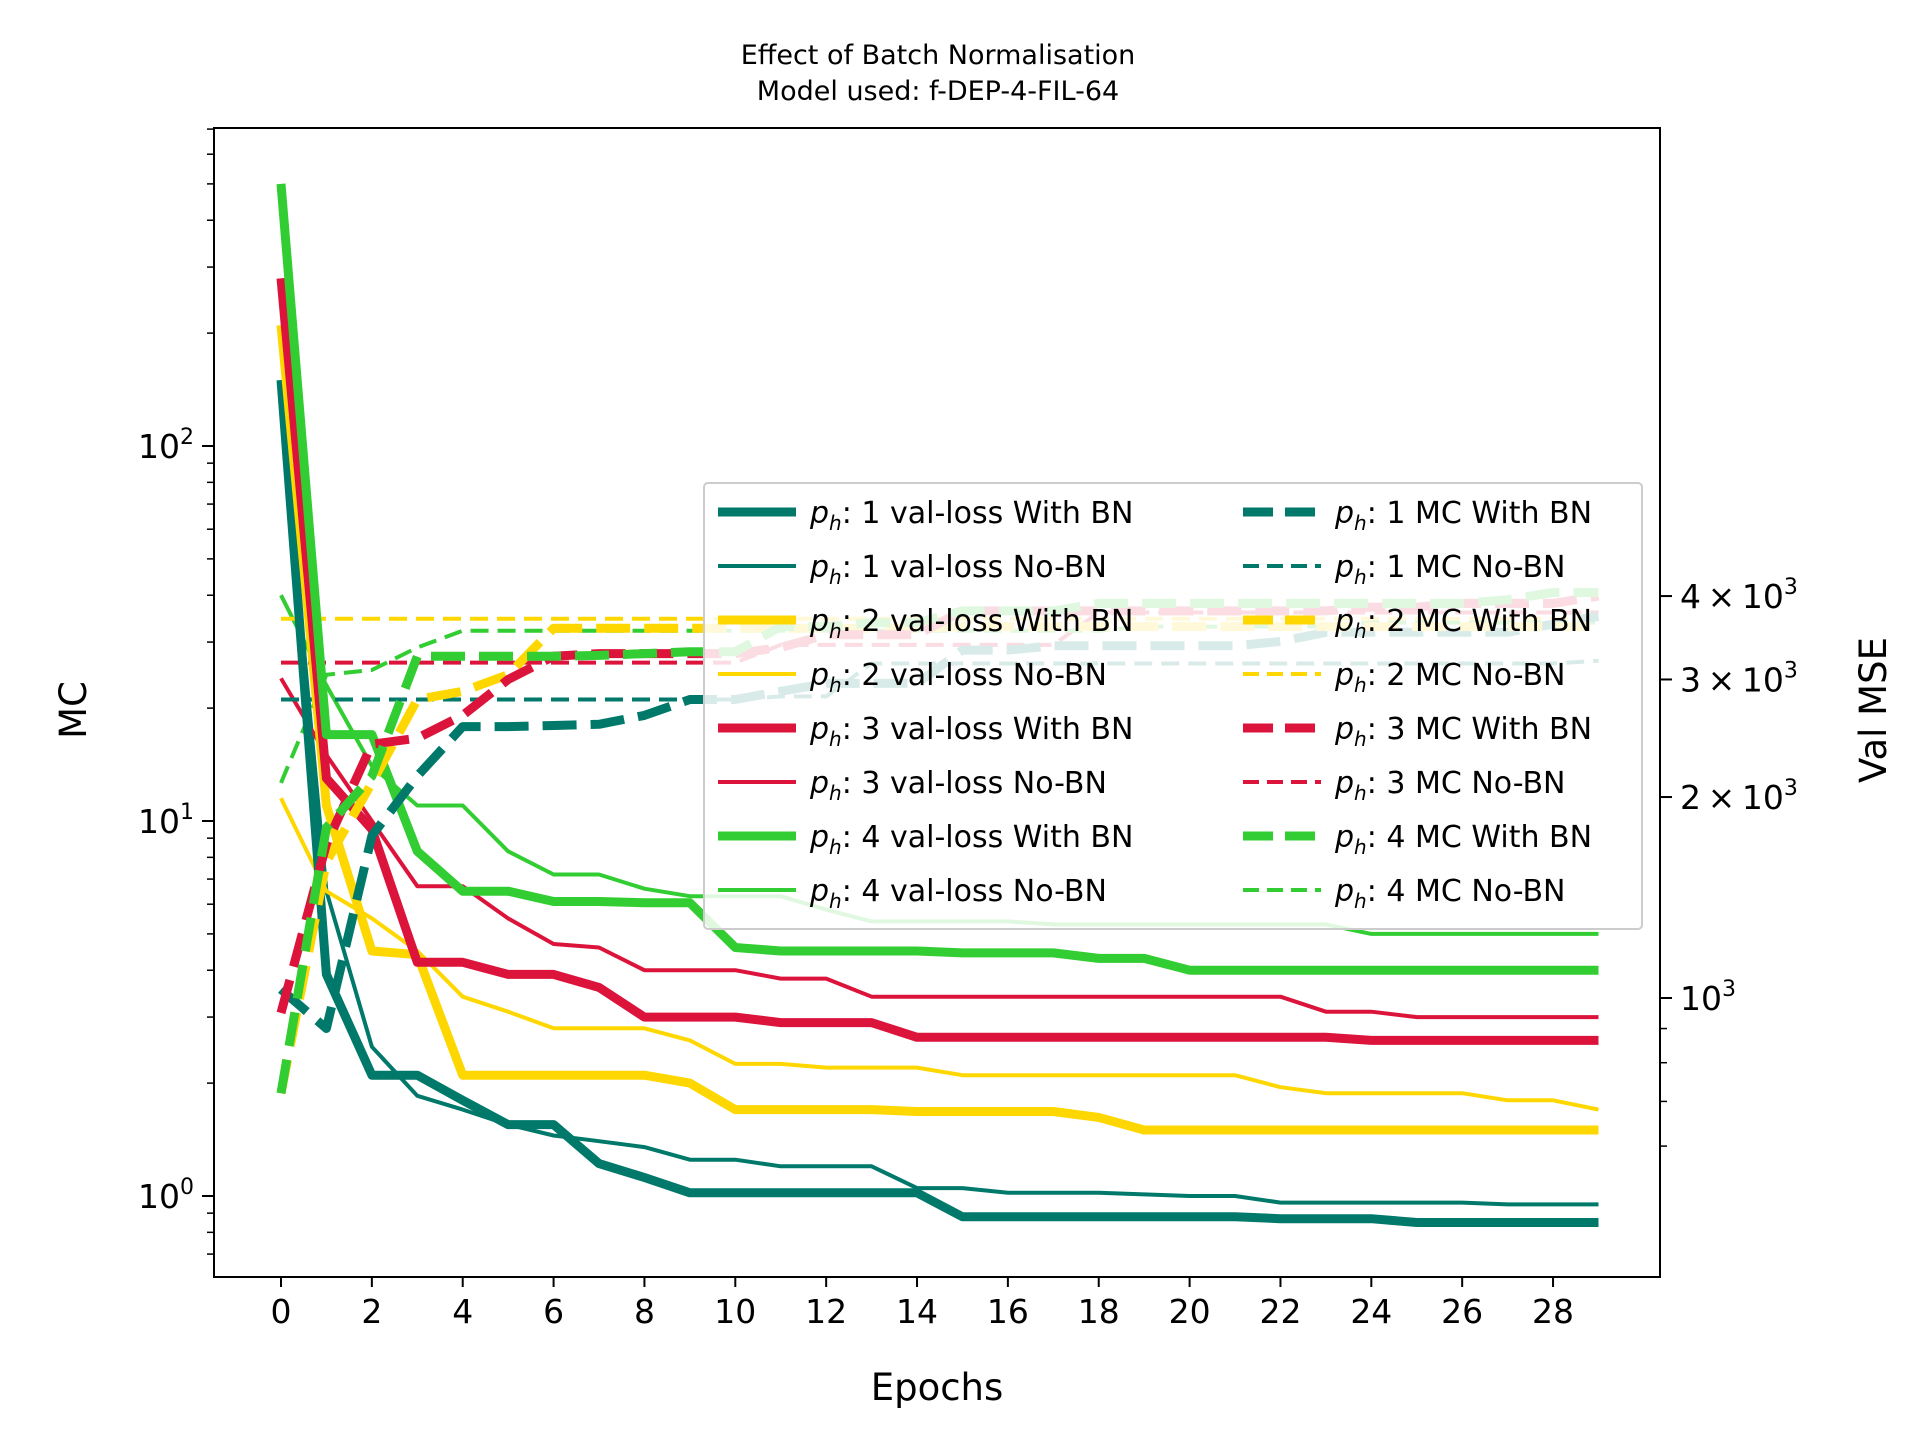 The image size is (1920, 1440). What do you see at coordinates (958, 785) in the screenshot?
I see `legend-label: ph: 3 val-loss No-BN` at bounding box center [958, 785].